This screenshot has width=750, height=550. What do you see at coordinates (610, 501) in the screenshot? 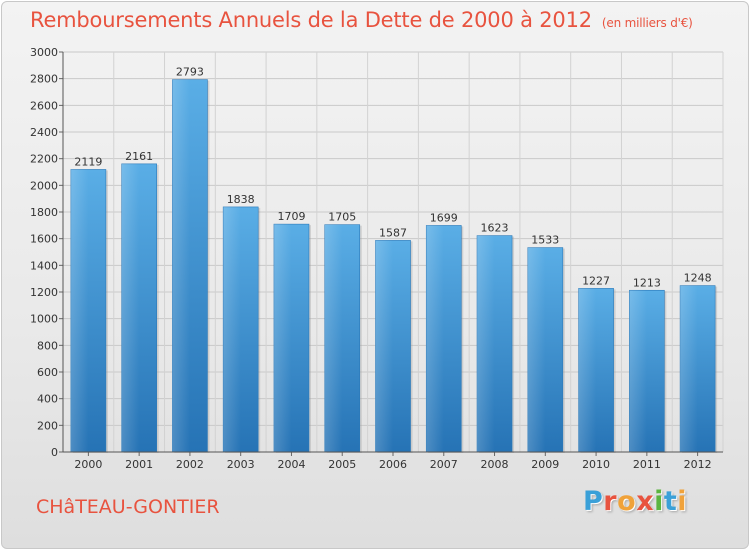
I see `logo-letter: r` at bounding box center [610, 501].